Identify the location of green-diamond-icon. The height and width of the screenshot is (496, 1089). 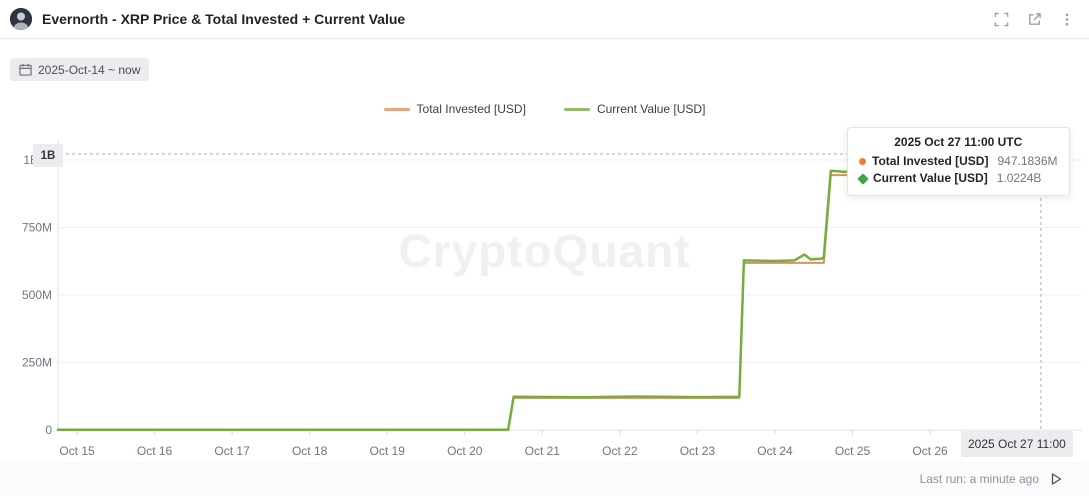
(863, 178).